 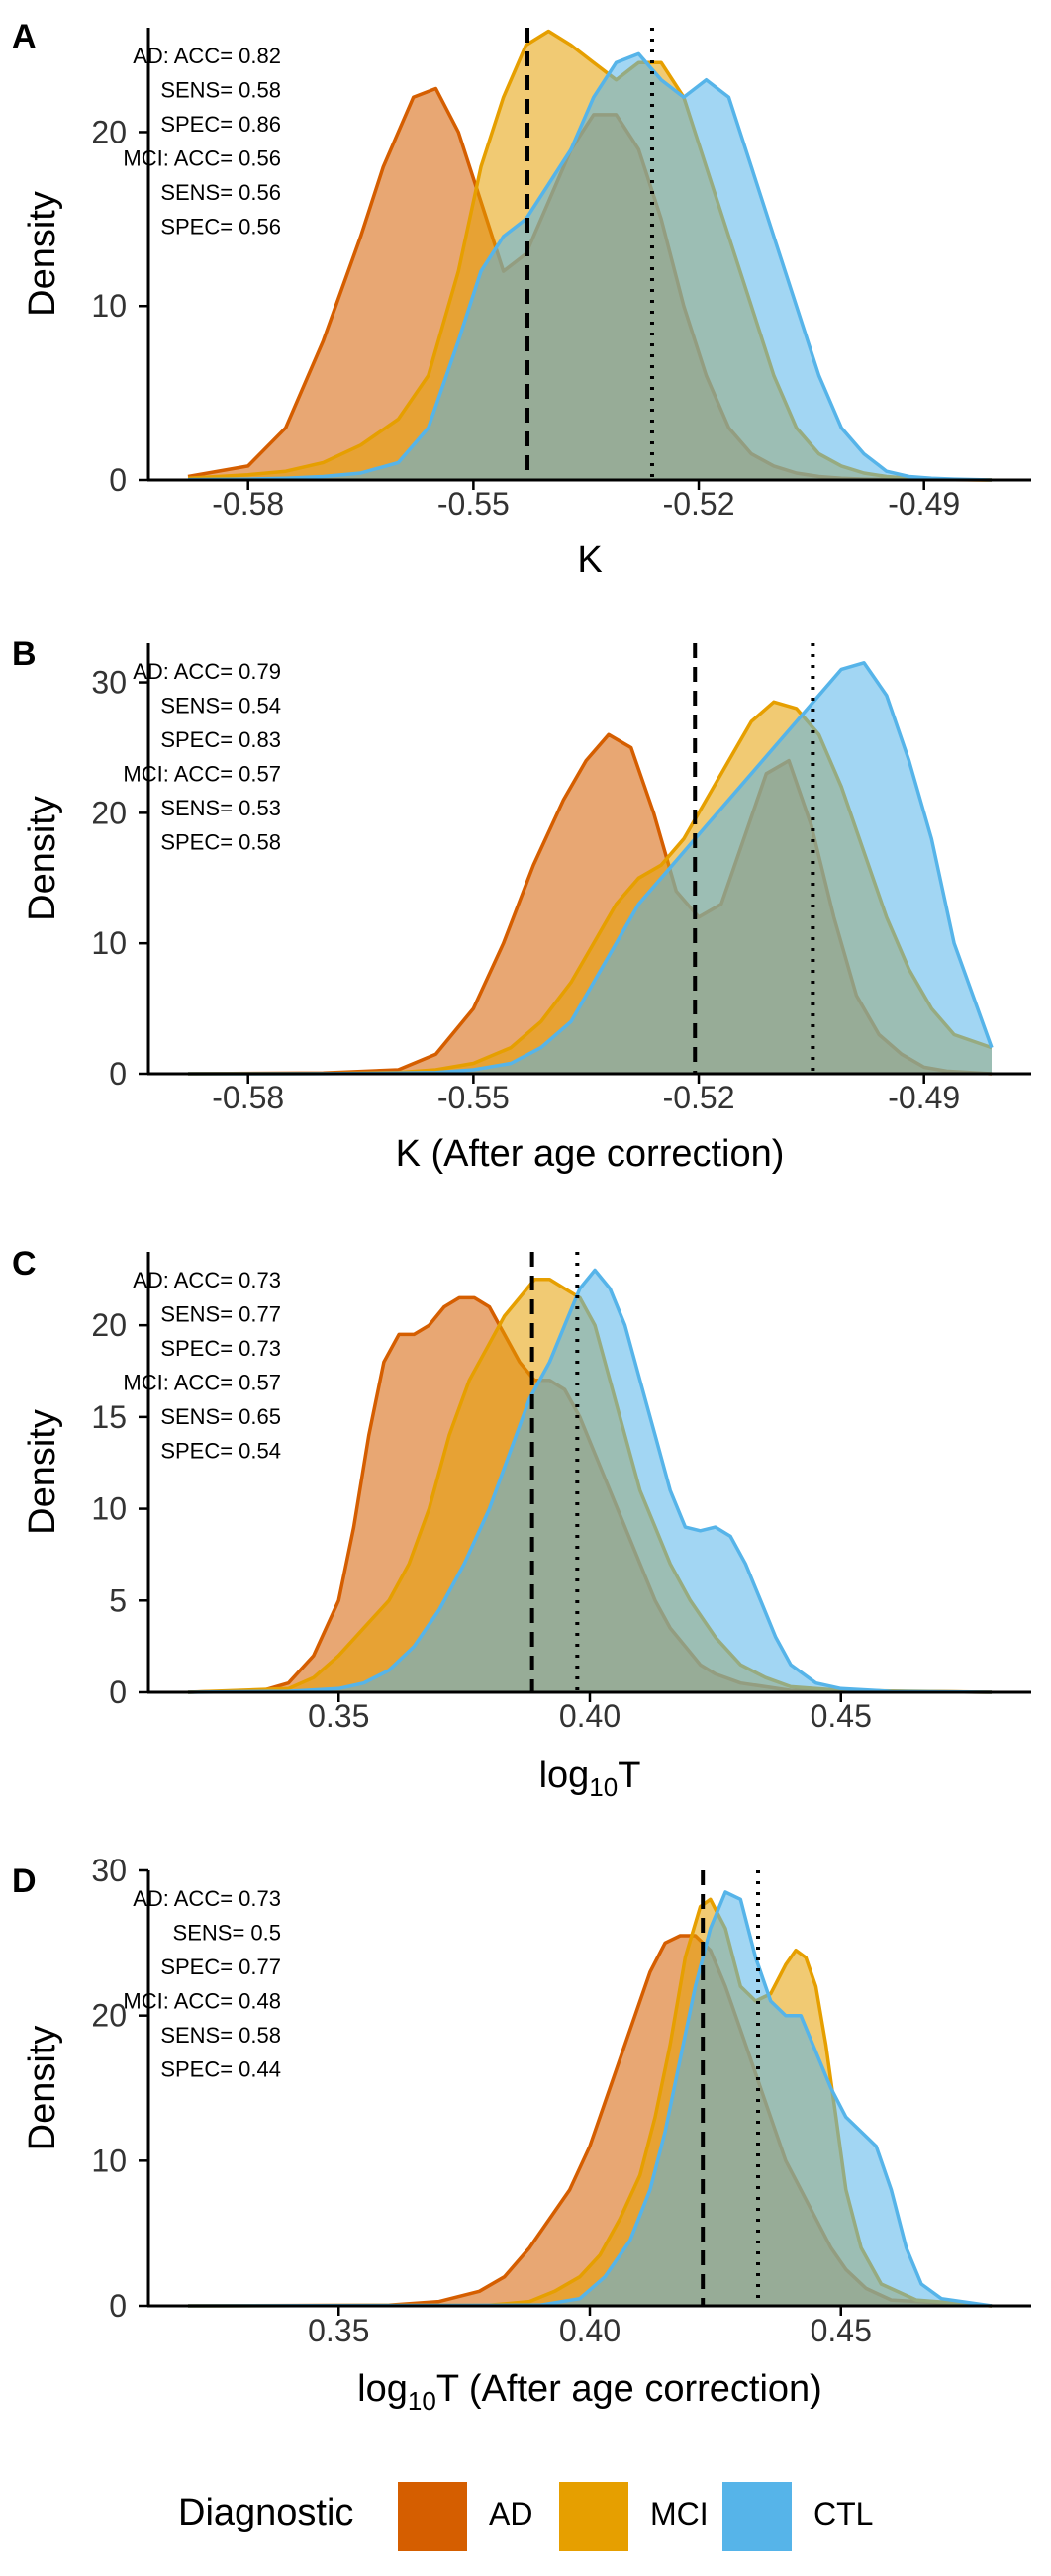 I want to click on legend-swatch-ctl, so click(x=757, y=2516).